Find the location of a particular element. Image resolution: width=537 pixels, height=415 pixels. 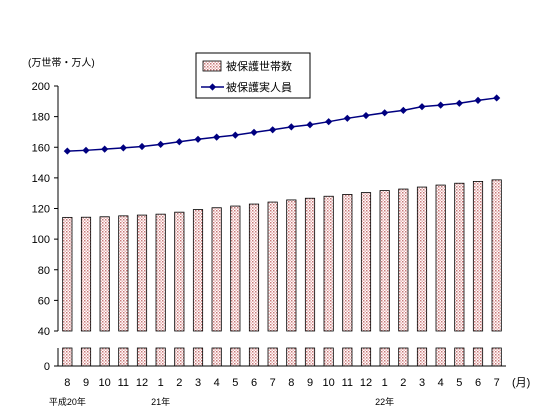

legend-swatch-bar is located at coordinates (212, 66).